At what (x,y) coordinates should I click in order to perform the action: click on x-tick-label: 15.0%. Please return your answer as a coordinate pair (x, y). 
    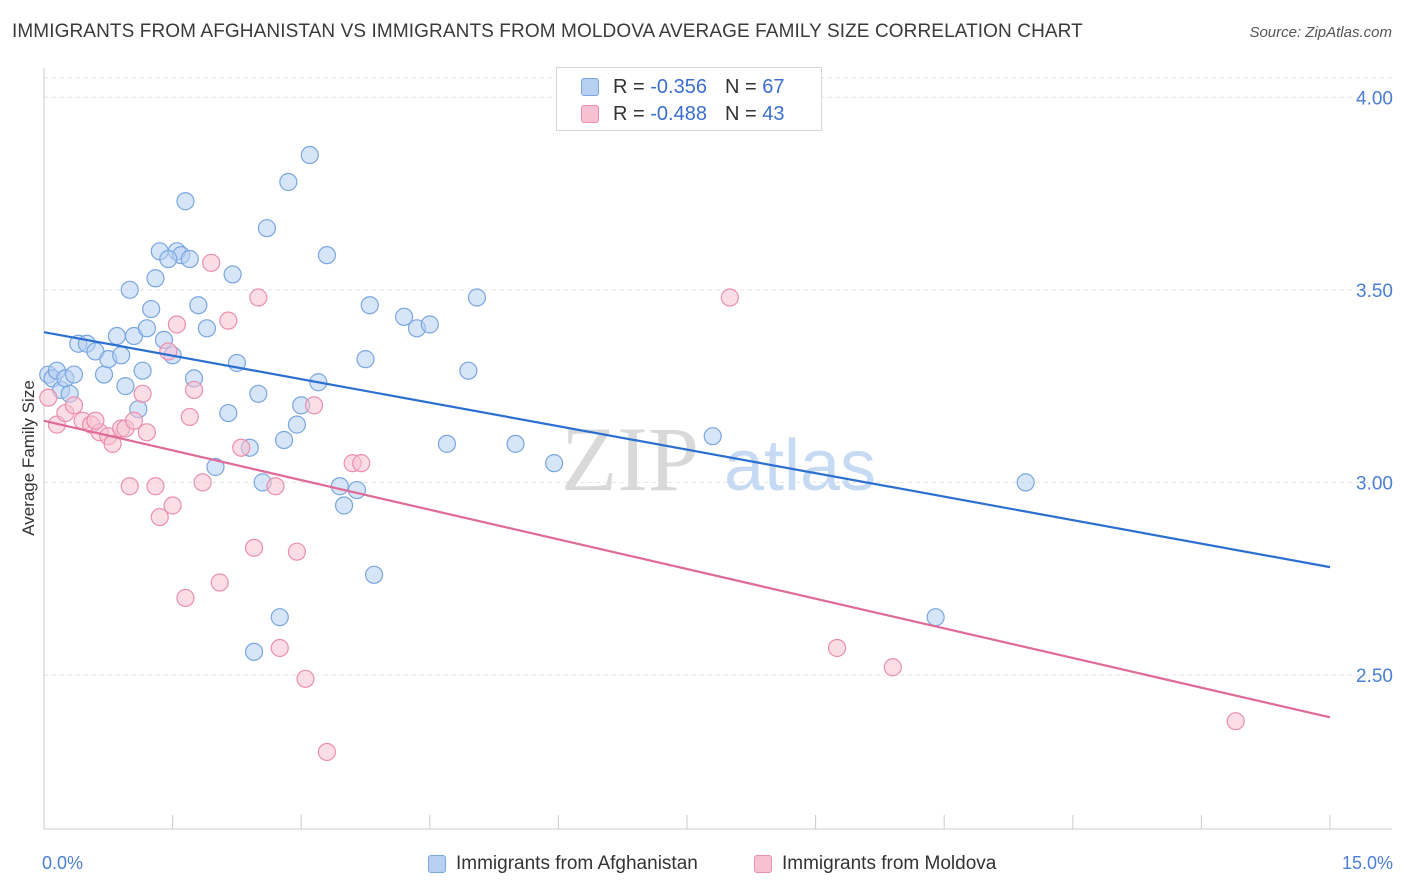
    Looking at the image, I should click on (1367, 863).